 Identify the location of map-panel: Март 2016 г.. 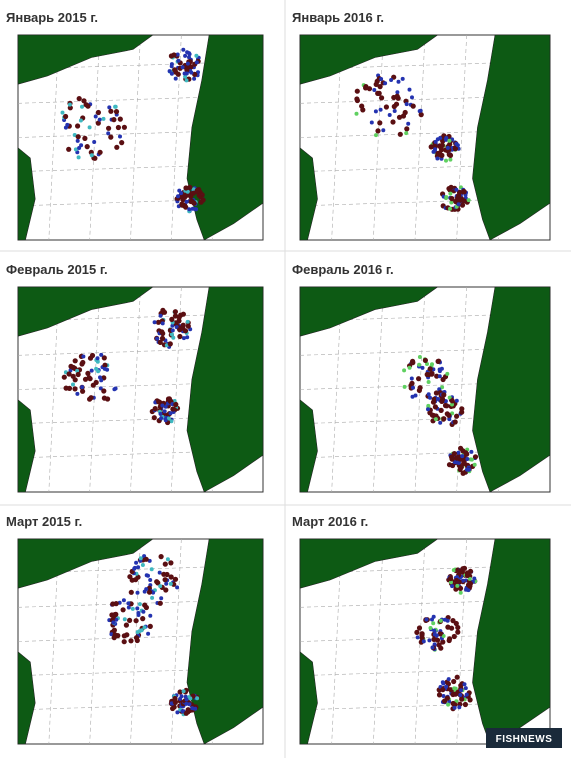
(421, 629).